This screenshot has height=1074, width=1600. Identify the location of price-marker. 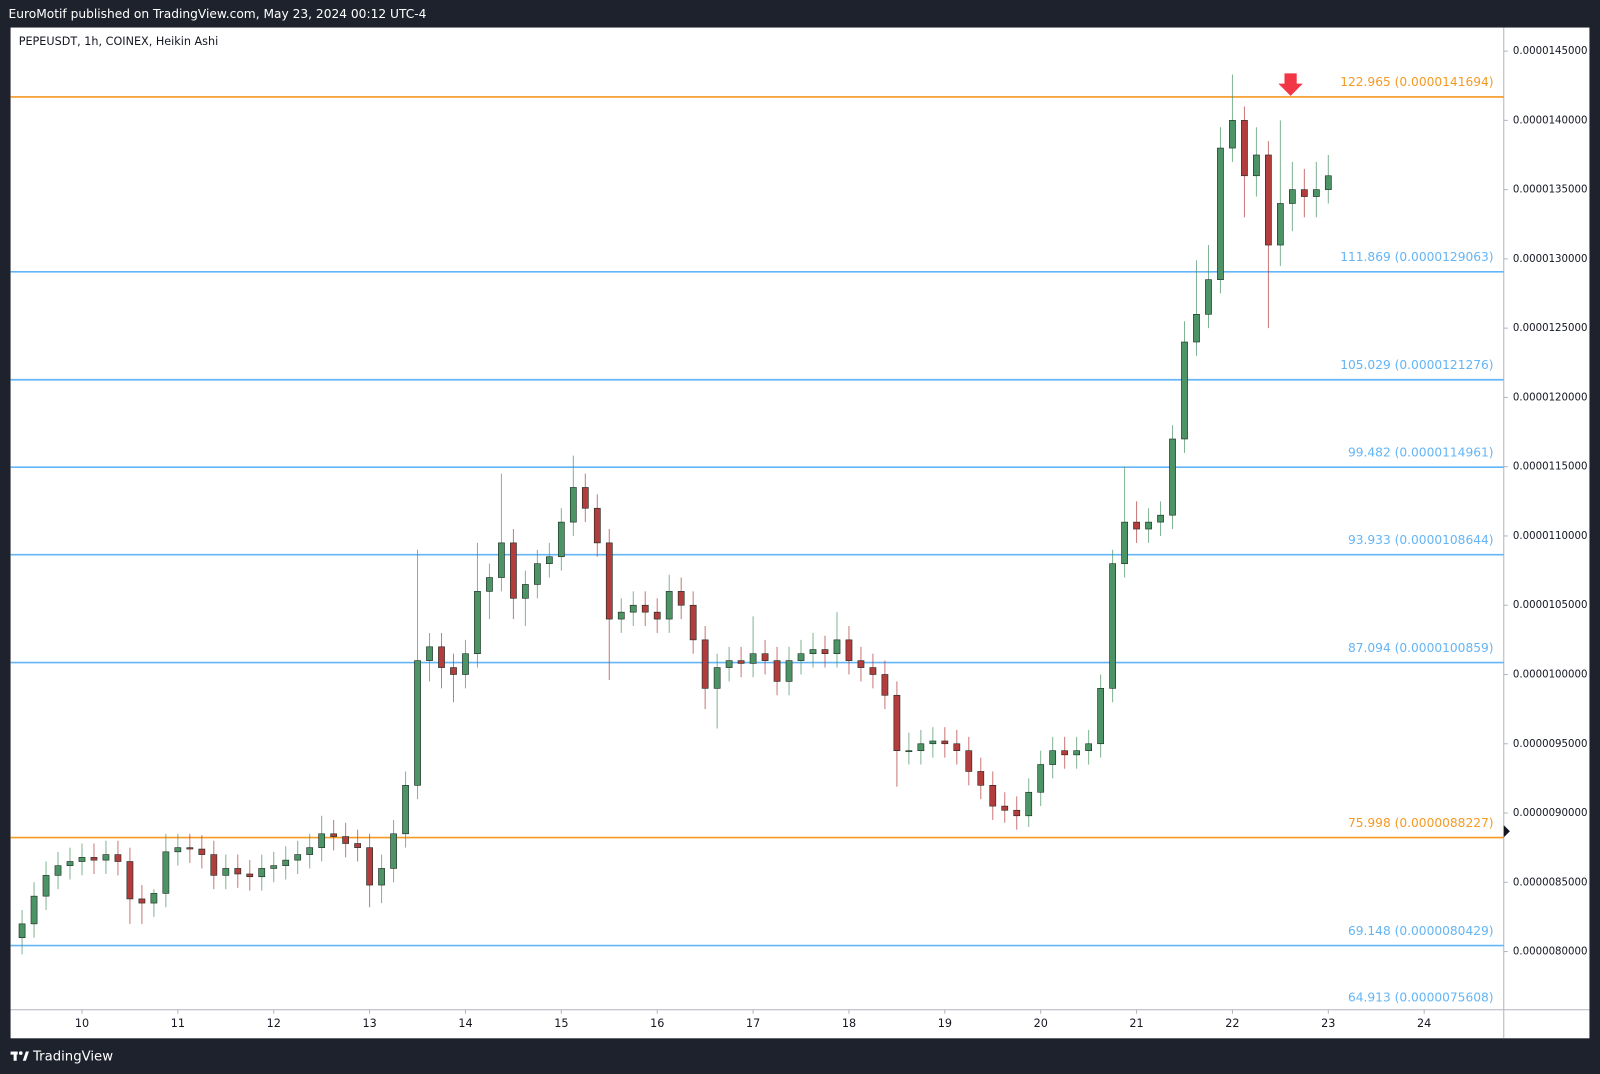
(1506, 831).